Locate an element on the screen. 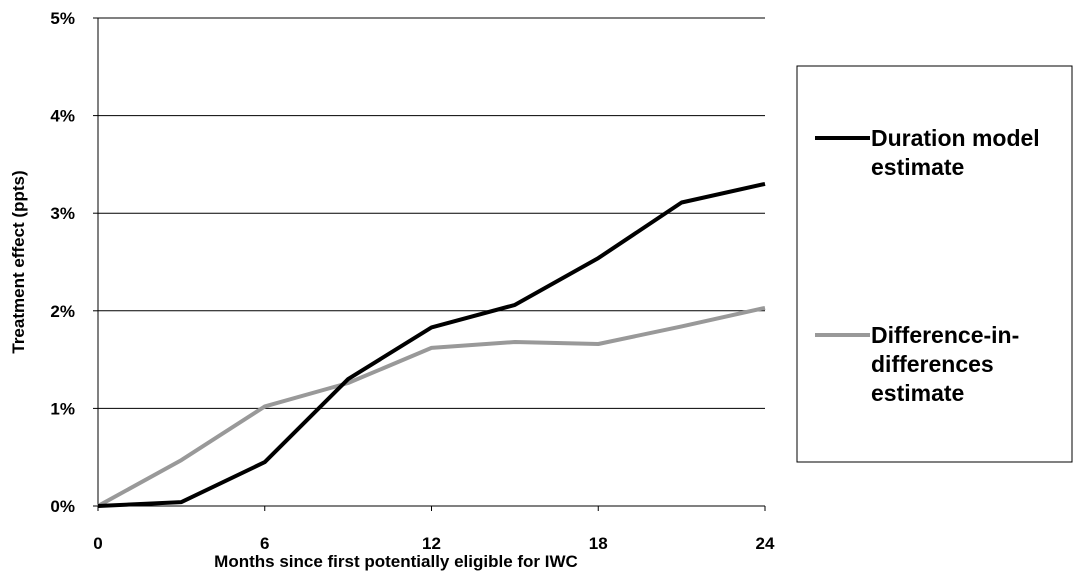 This screenshot has width=1076, height=574. y-tick-label-2: 2% is located at coordinates (62, 311).